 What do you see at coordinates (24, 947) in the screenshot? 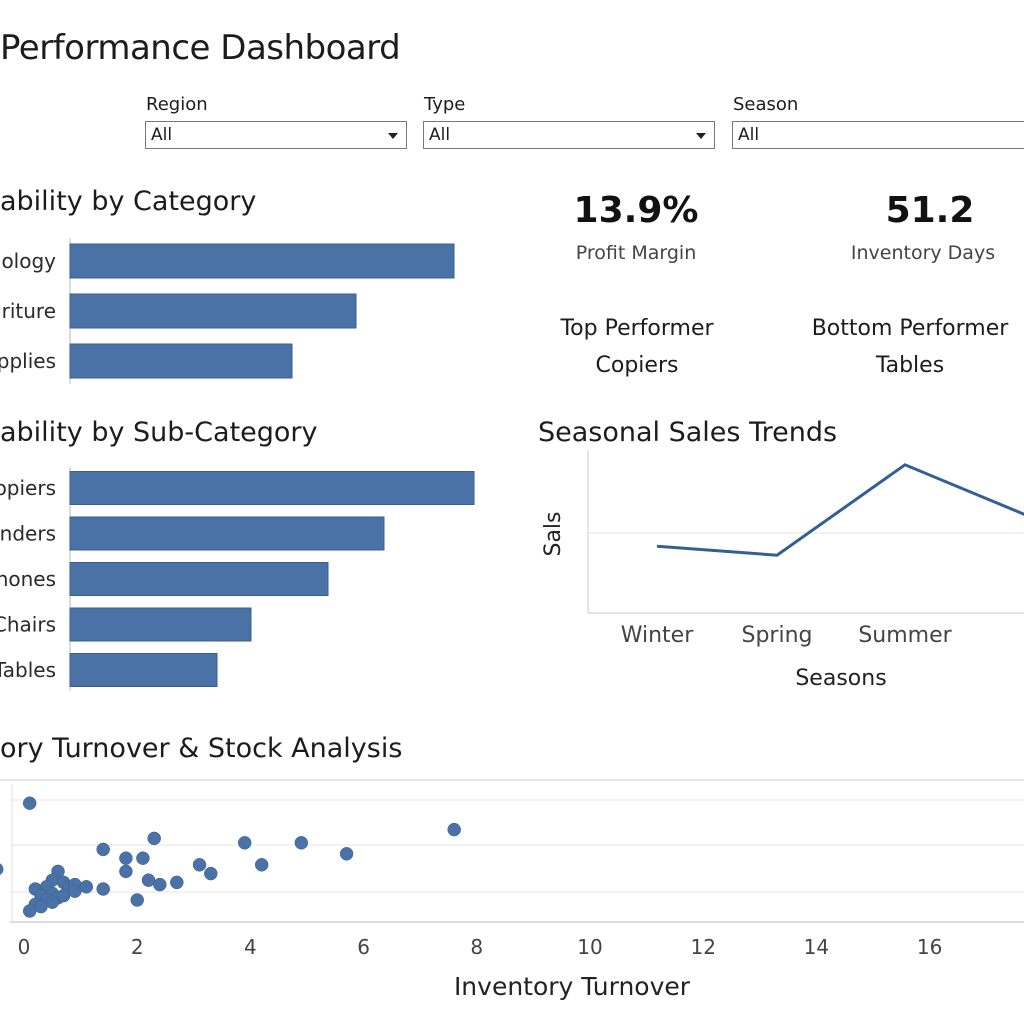
I see `scatter-tick-label: 0` at bounding box center [24, 947].